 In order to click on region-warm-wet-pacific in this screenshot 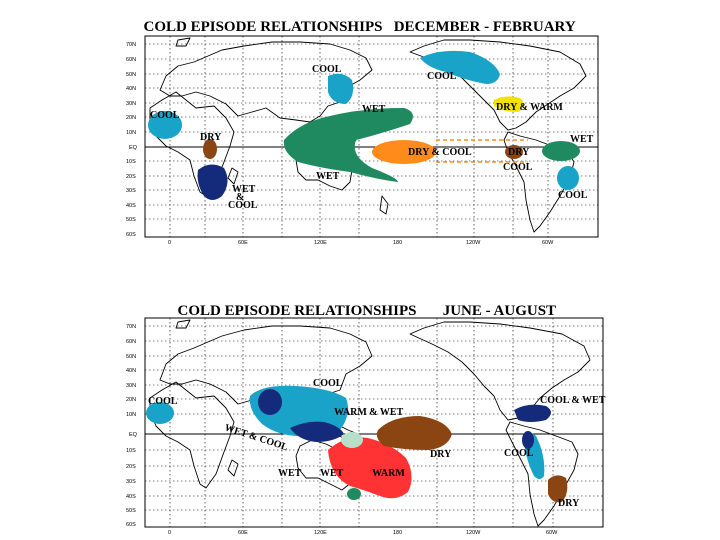, I will do `click(352, 440)`.